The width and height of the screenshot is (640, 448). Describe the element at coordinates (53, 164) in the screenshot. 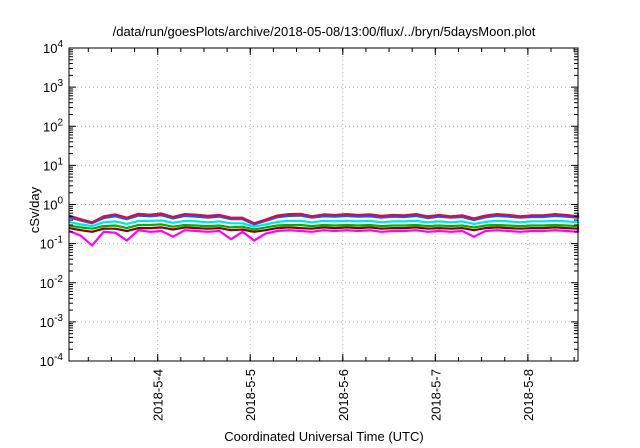

I see `y-tick-label: 10¹` at that location.